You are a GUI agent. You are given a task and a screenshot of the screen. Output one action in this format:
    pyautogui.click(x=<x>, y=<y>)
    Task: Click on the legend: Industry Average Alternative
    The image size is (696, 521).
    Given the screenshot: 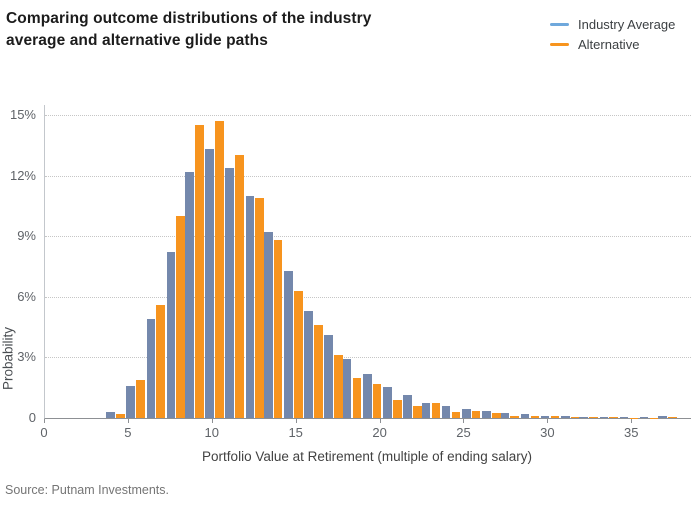 What is the action you would take?
    pyautogui.click(x=612, y=34)
    